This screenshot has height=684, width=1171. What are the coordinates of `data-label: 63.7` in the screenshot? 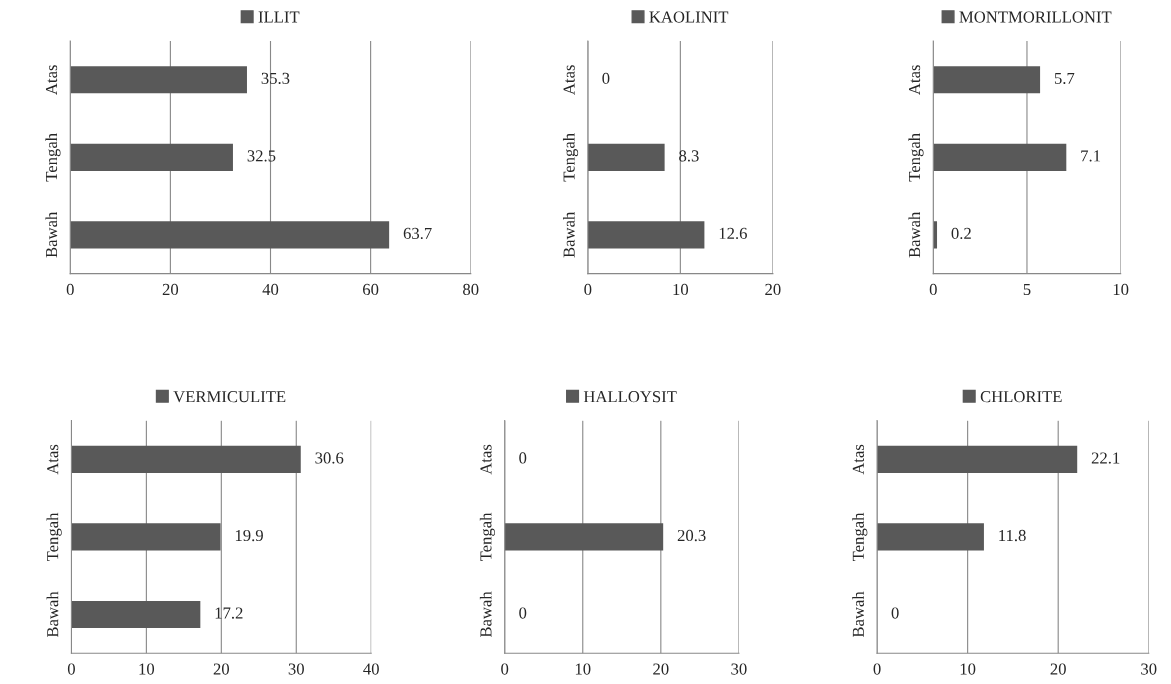 It's located at (417, 233).